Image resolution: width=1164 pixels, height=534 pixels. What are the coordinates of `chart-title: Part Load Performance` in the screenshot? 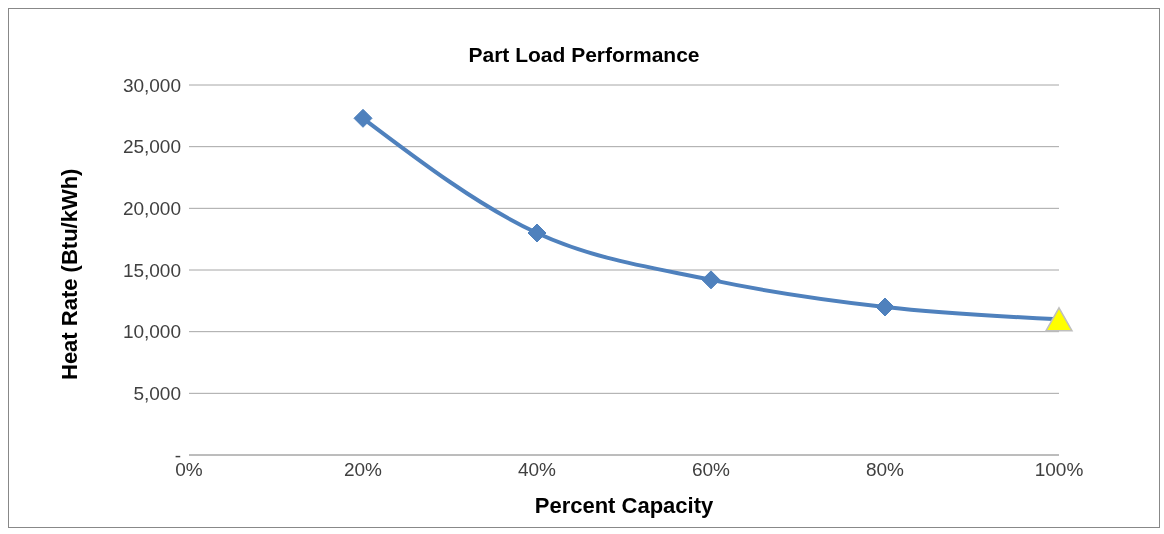 It's located at (584, 55).